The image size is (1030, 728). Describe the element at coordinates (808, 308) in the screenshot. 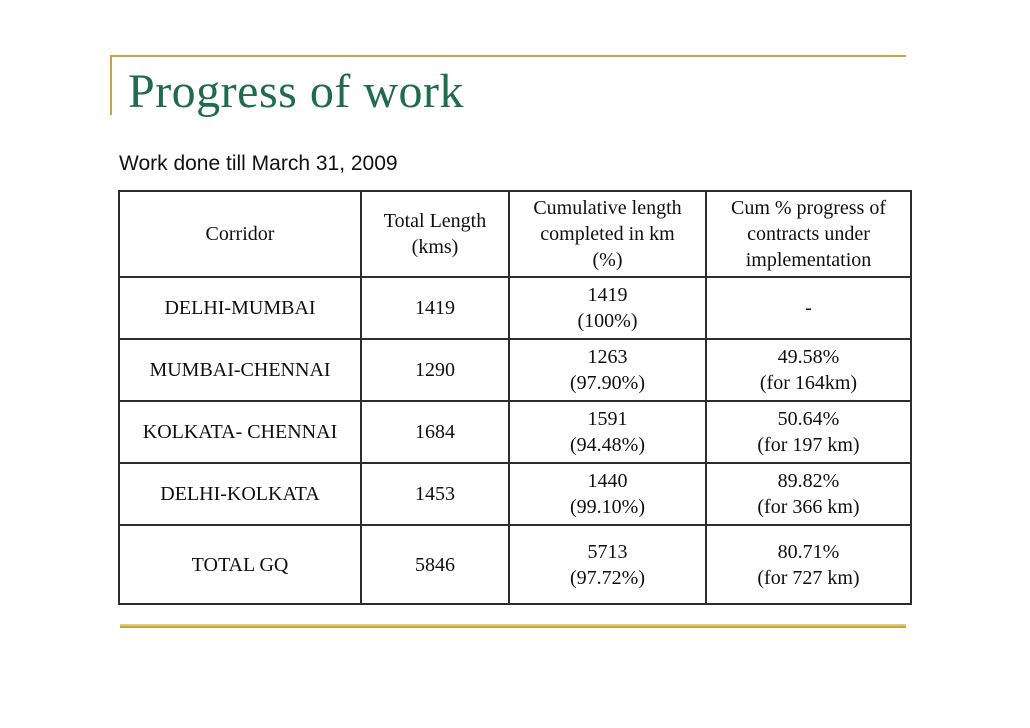

I see `cell-cum-progress: -` at that location.